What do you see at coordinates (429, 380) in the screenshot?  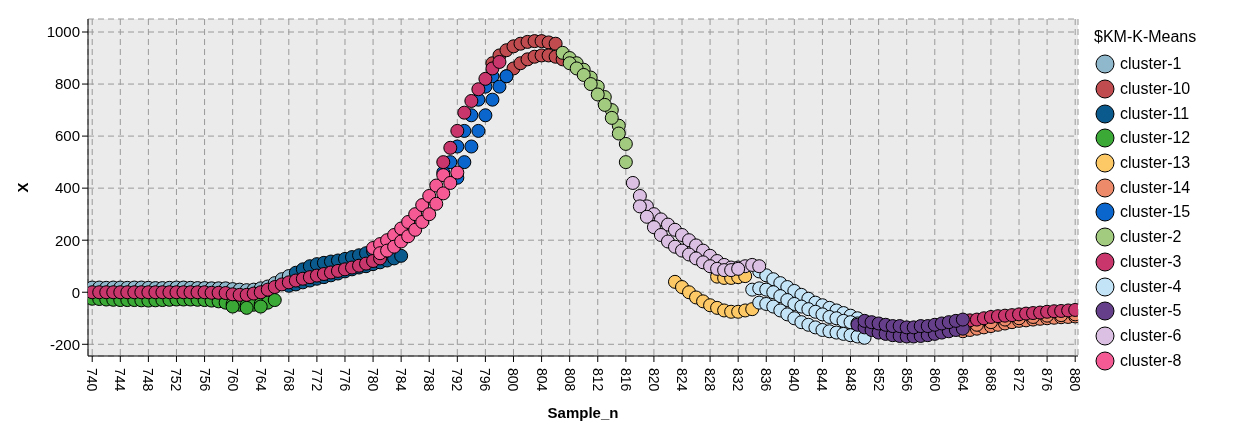 I see `x-tick-label: 788` at bounding box center [429, 380].